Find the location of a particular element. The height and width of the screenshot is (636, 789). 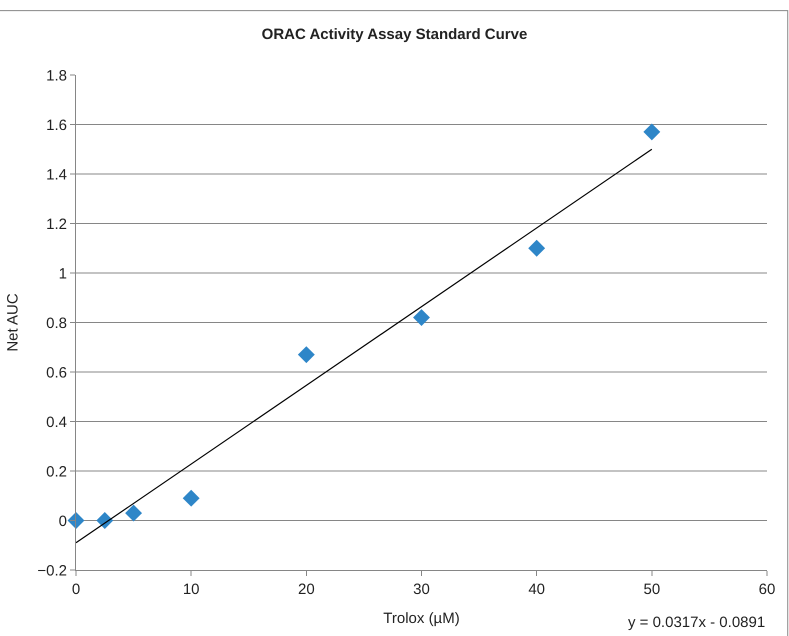

y-tick-label: 0.2 is located at coordinates (56, 471).